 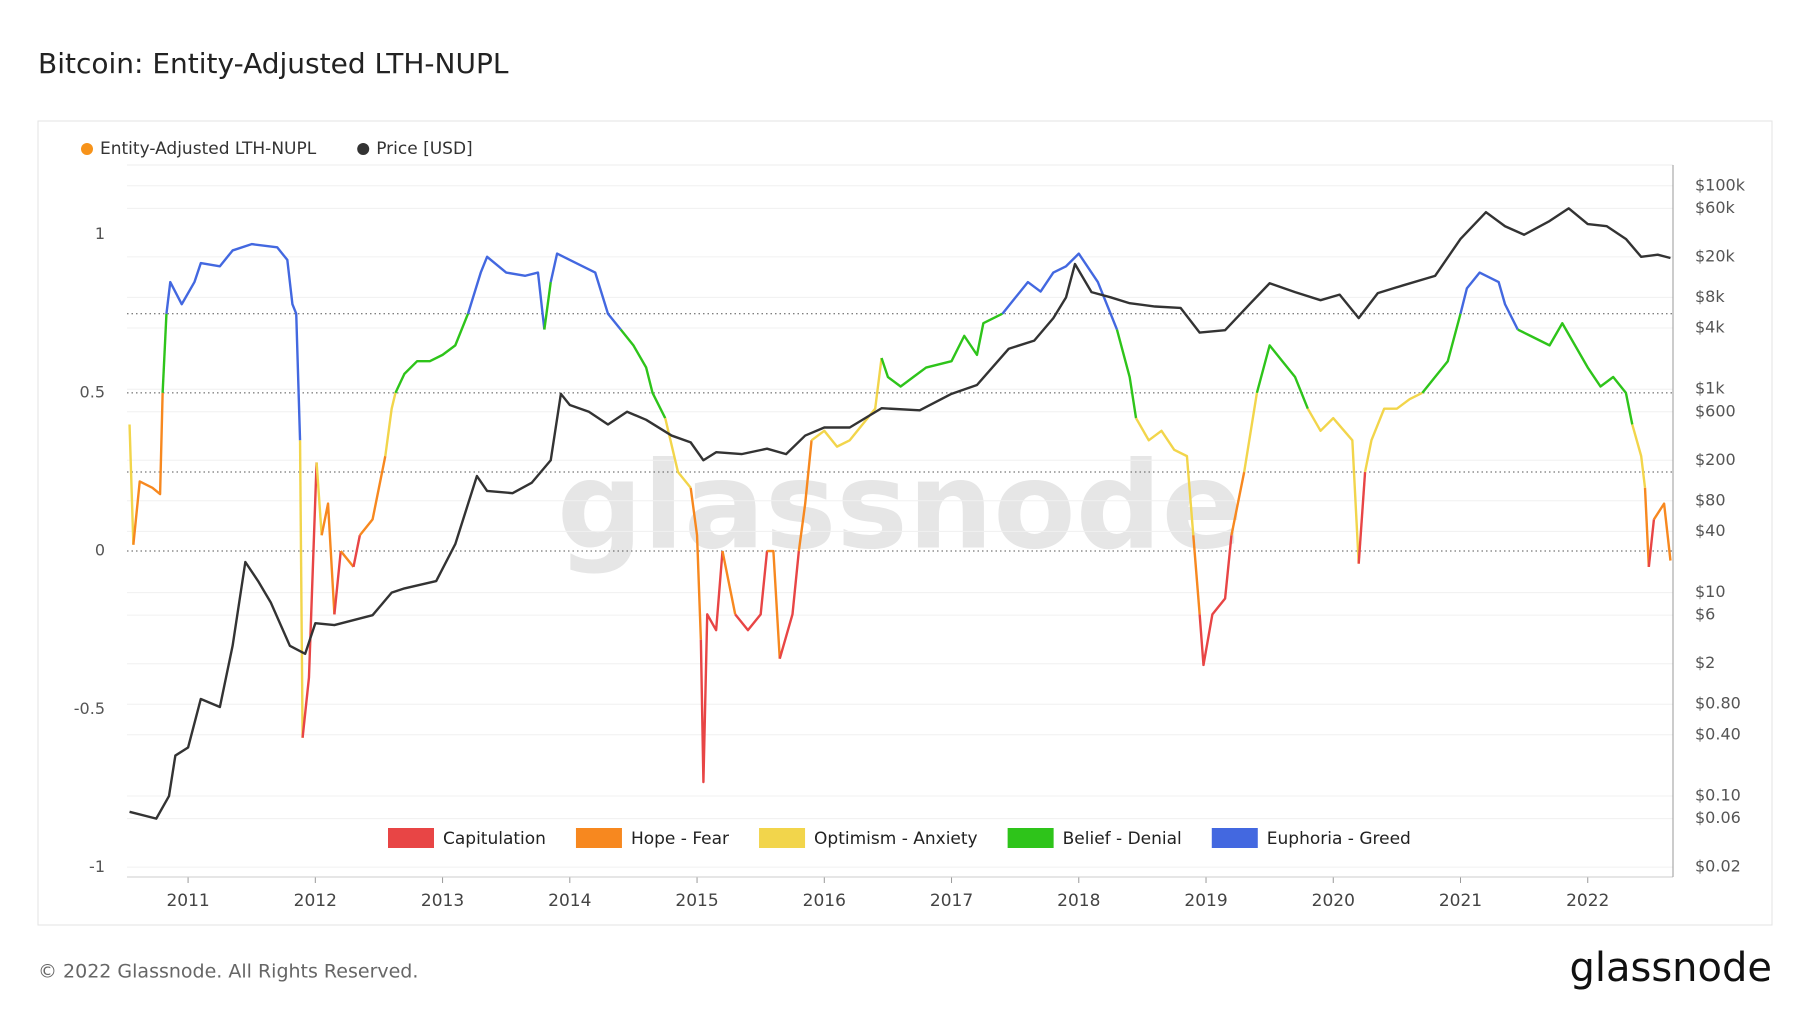 What do you see at coordinates (228, 972) in the screenshot?
I see `footer: © 2022 Glassnode. All Rights Reserved.` at bounding box center [228, 972].